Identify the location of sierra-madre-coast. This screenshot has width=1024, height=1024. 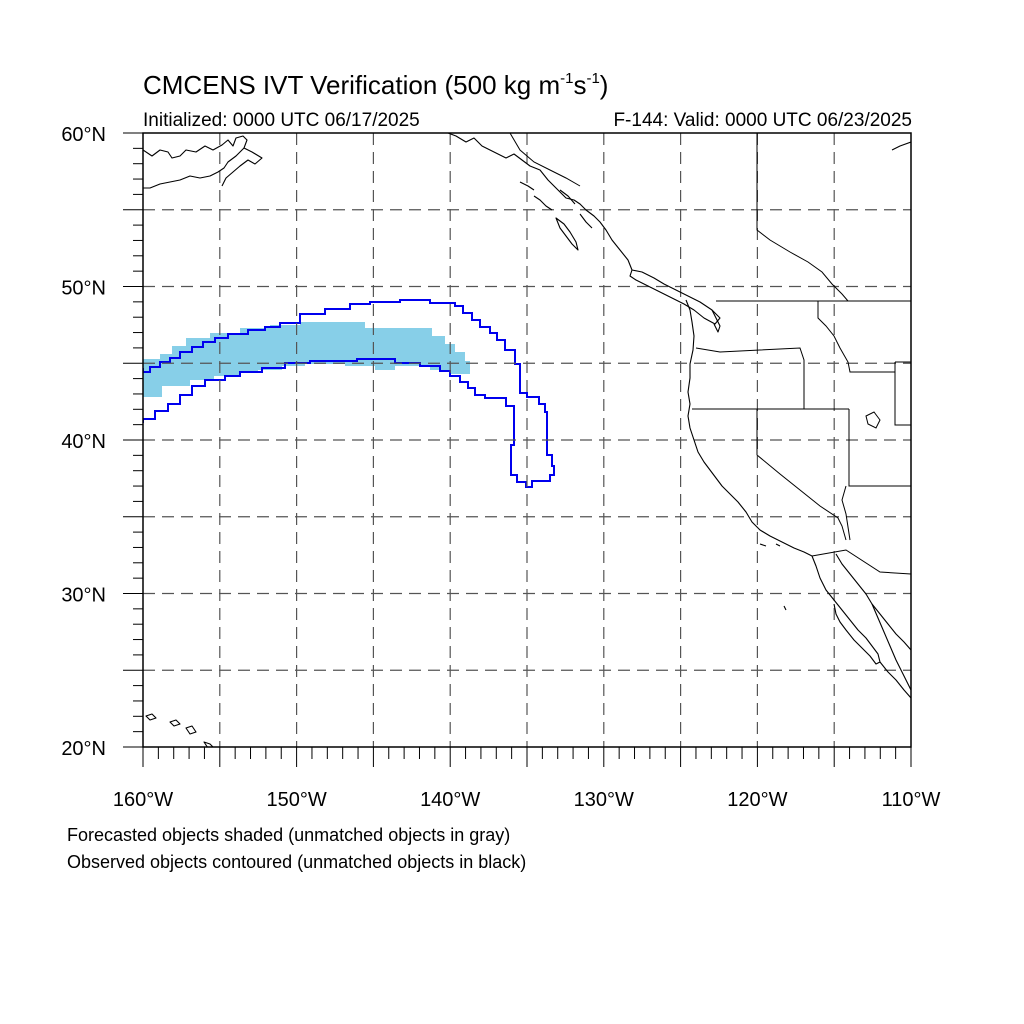
(895, 680).